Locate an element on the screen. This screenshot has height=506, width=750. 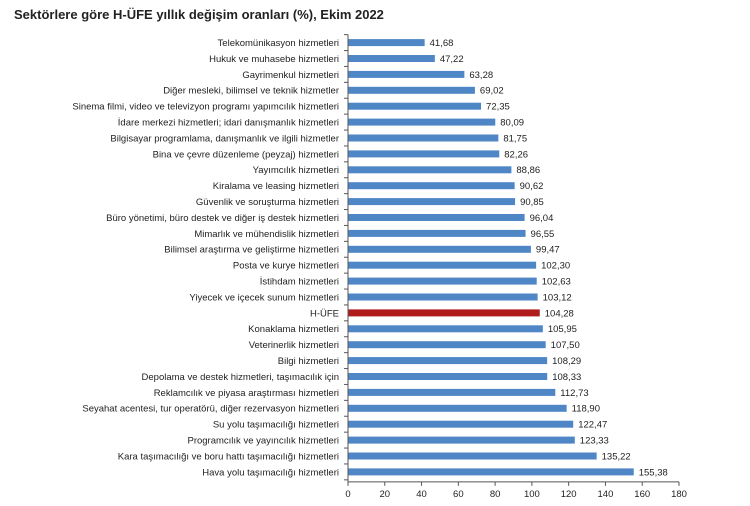
x-tick-label: 60 is located at coordinates (458, 494).